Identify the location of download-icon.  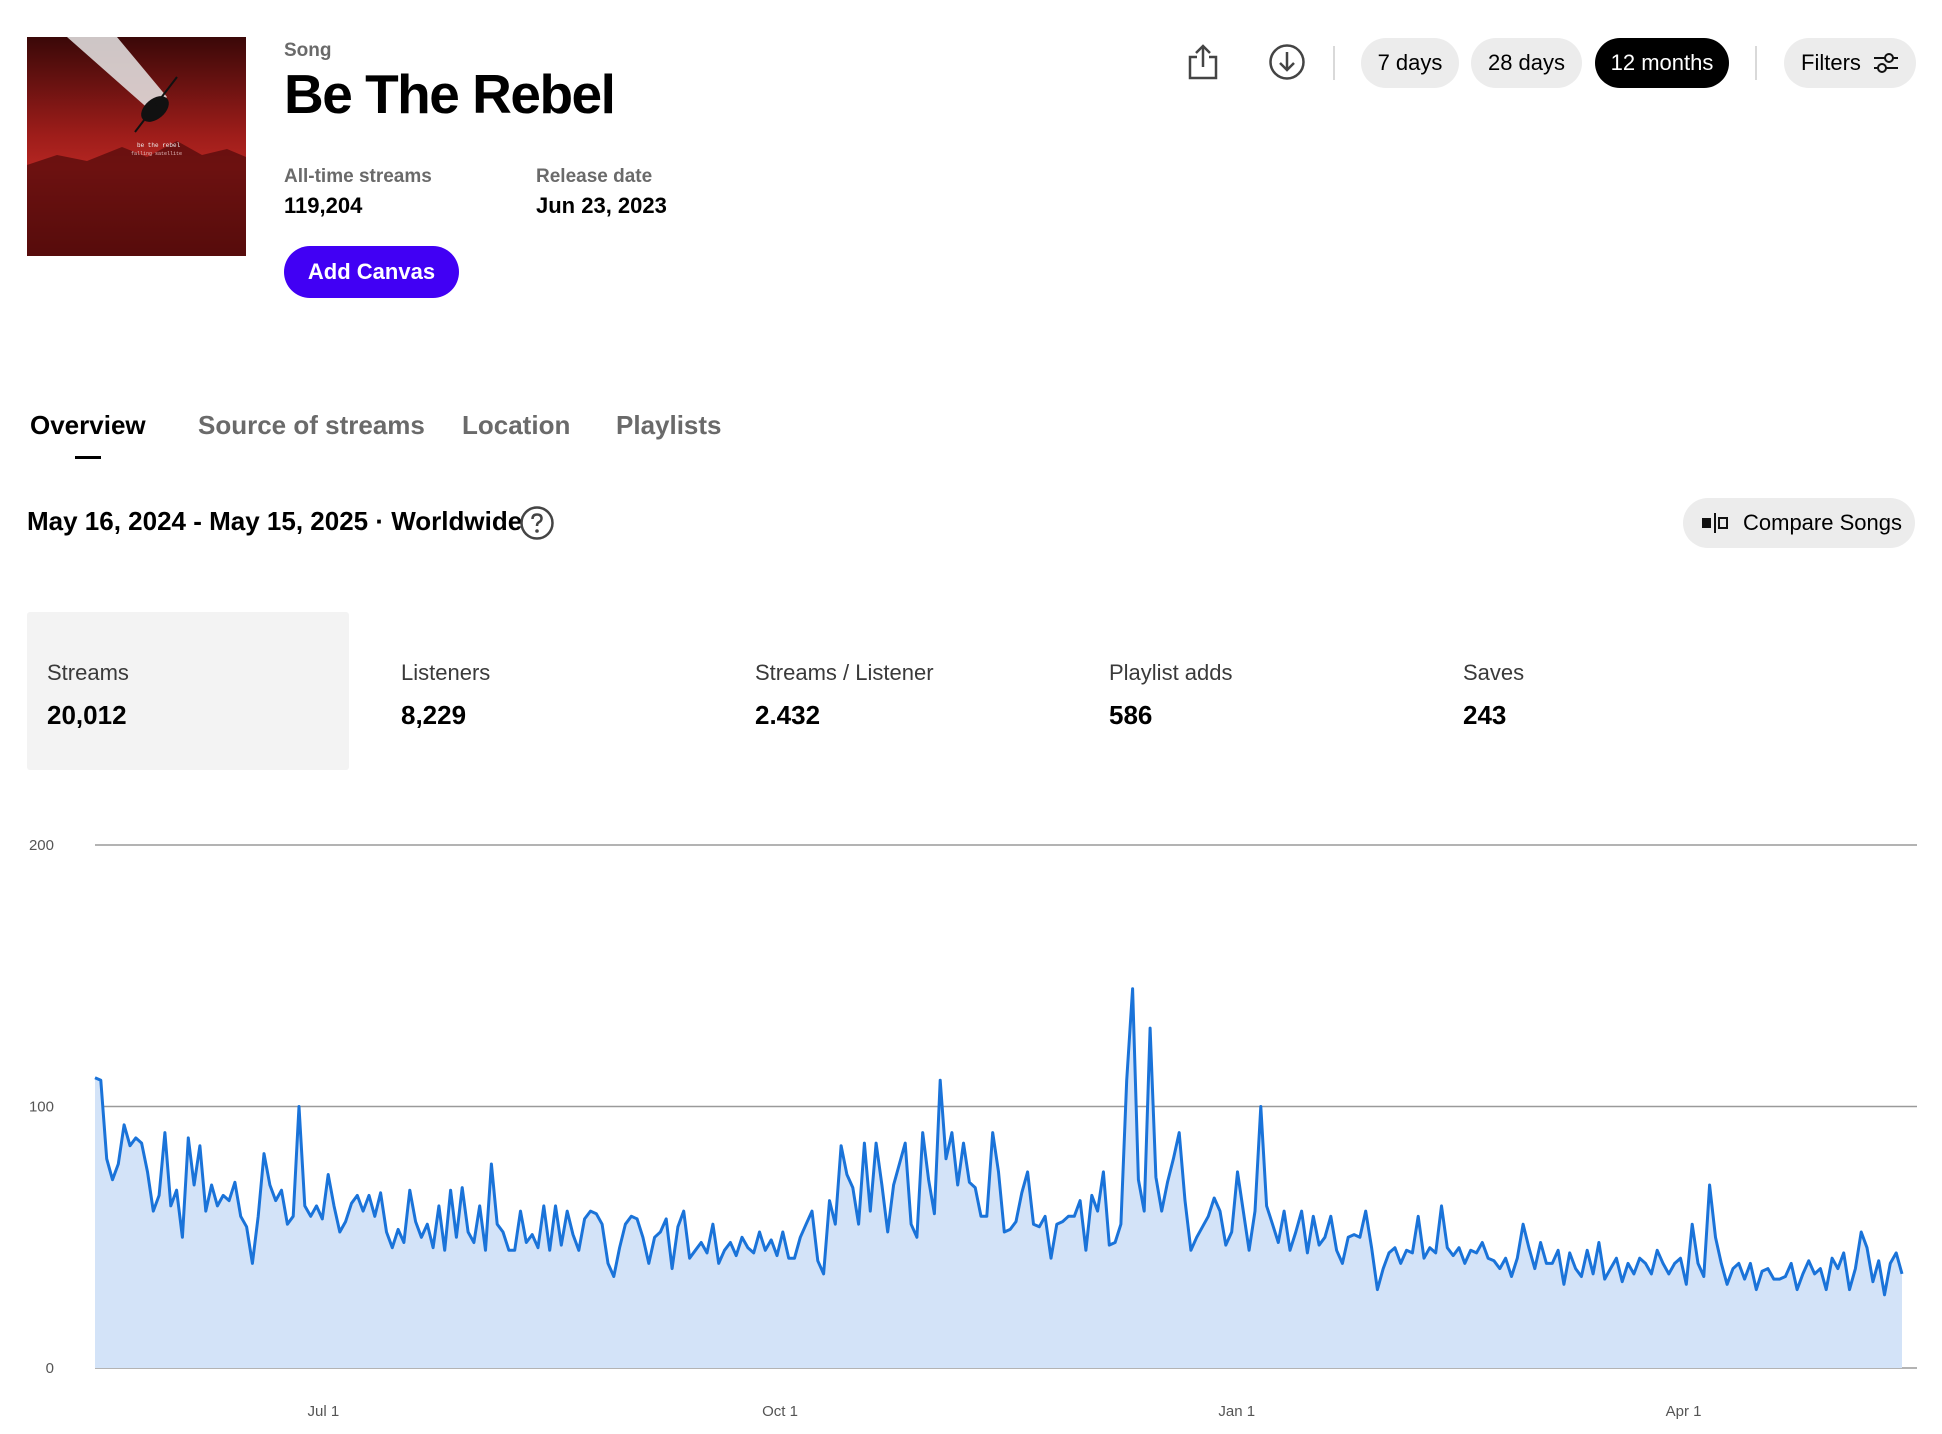
(1287, 62).